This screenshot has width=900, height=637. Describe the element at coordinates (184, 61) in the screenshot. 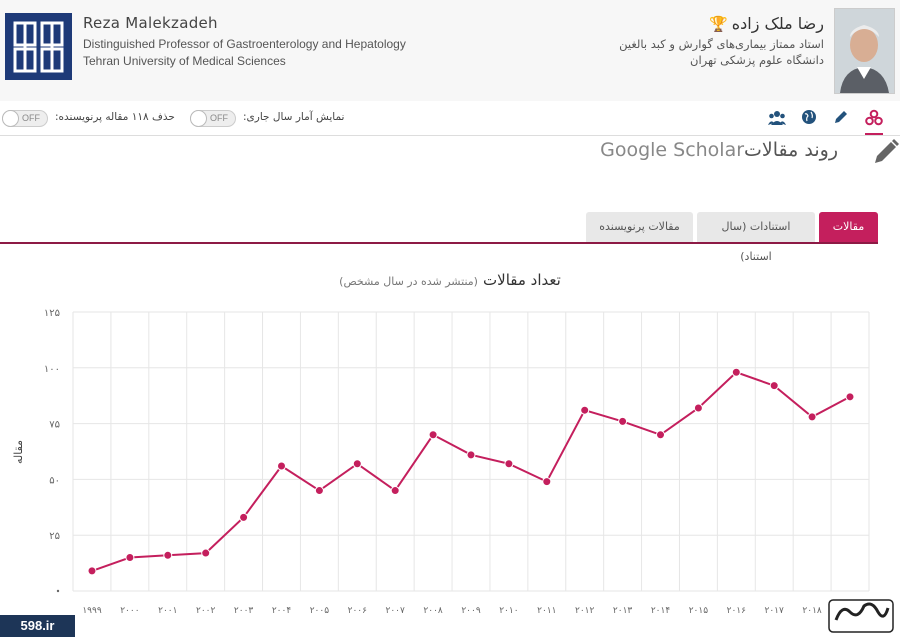

I see `profile-university-en: Tehran University of Medical Sciences` at that location.